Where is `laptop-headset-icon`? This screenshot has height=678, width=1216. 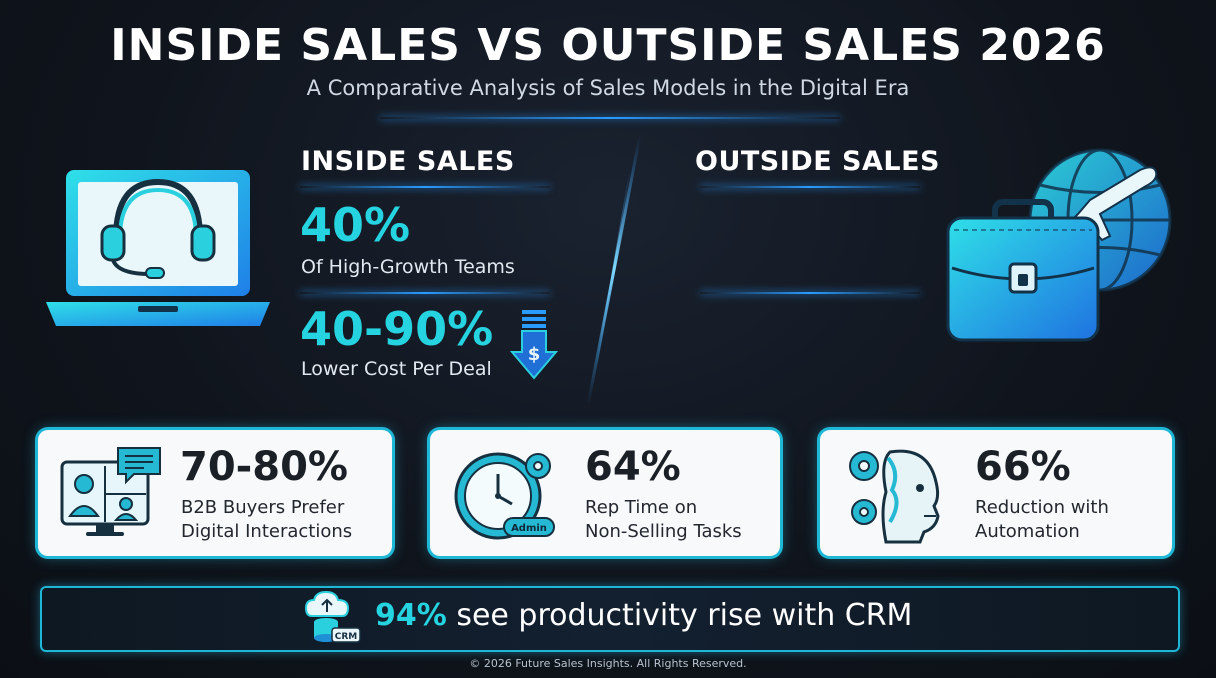 laptop-headset-icon is located at coordinates (158, 248).